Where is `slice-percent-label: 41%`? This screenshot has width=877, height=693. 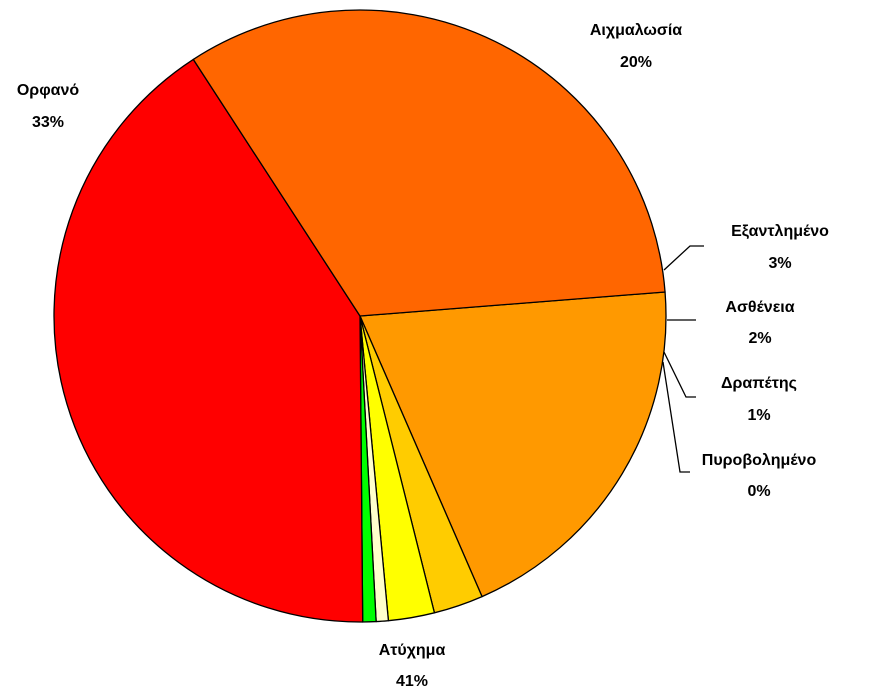
slice-percent-label: 41% is located at coordinates (412, 681).